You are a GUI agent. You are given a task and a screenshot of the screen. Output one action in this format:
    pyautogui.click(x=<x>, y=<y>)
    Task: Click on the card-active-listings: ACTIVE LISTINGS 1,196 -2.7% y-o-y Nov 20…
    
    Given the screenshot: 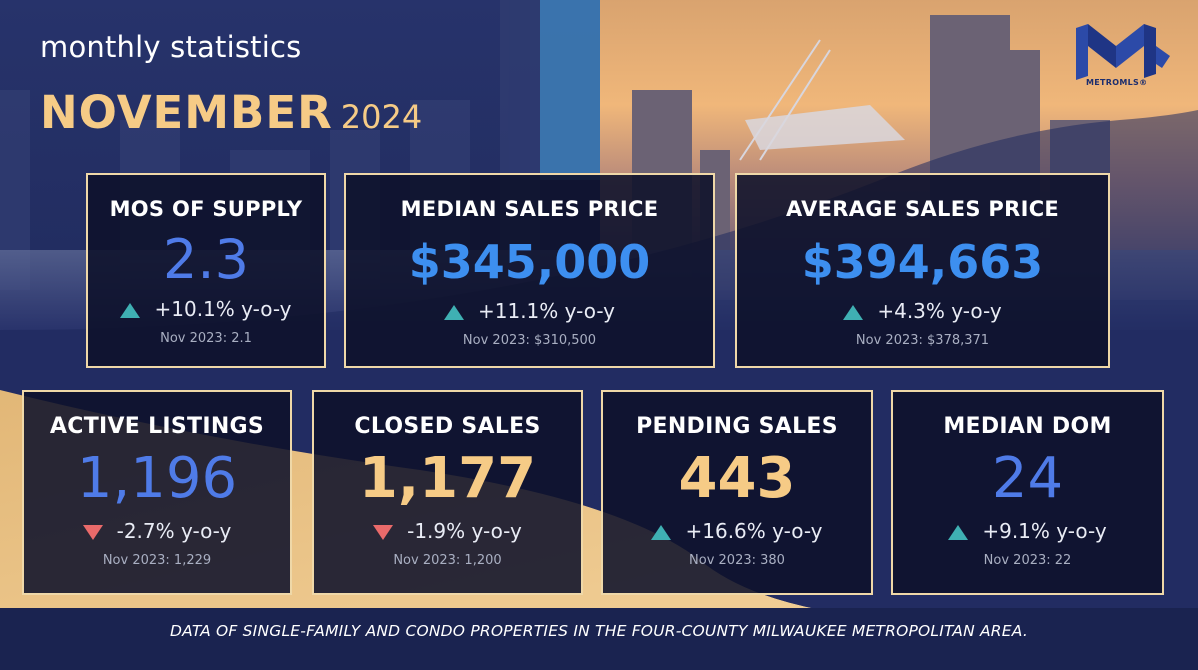 What is the action you would take?
    pyautogui.click(x=157, y=492)
    